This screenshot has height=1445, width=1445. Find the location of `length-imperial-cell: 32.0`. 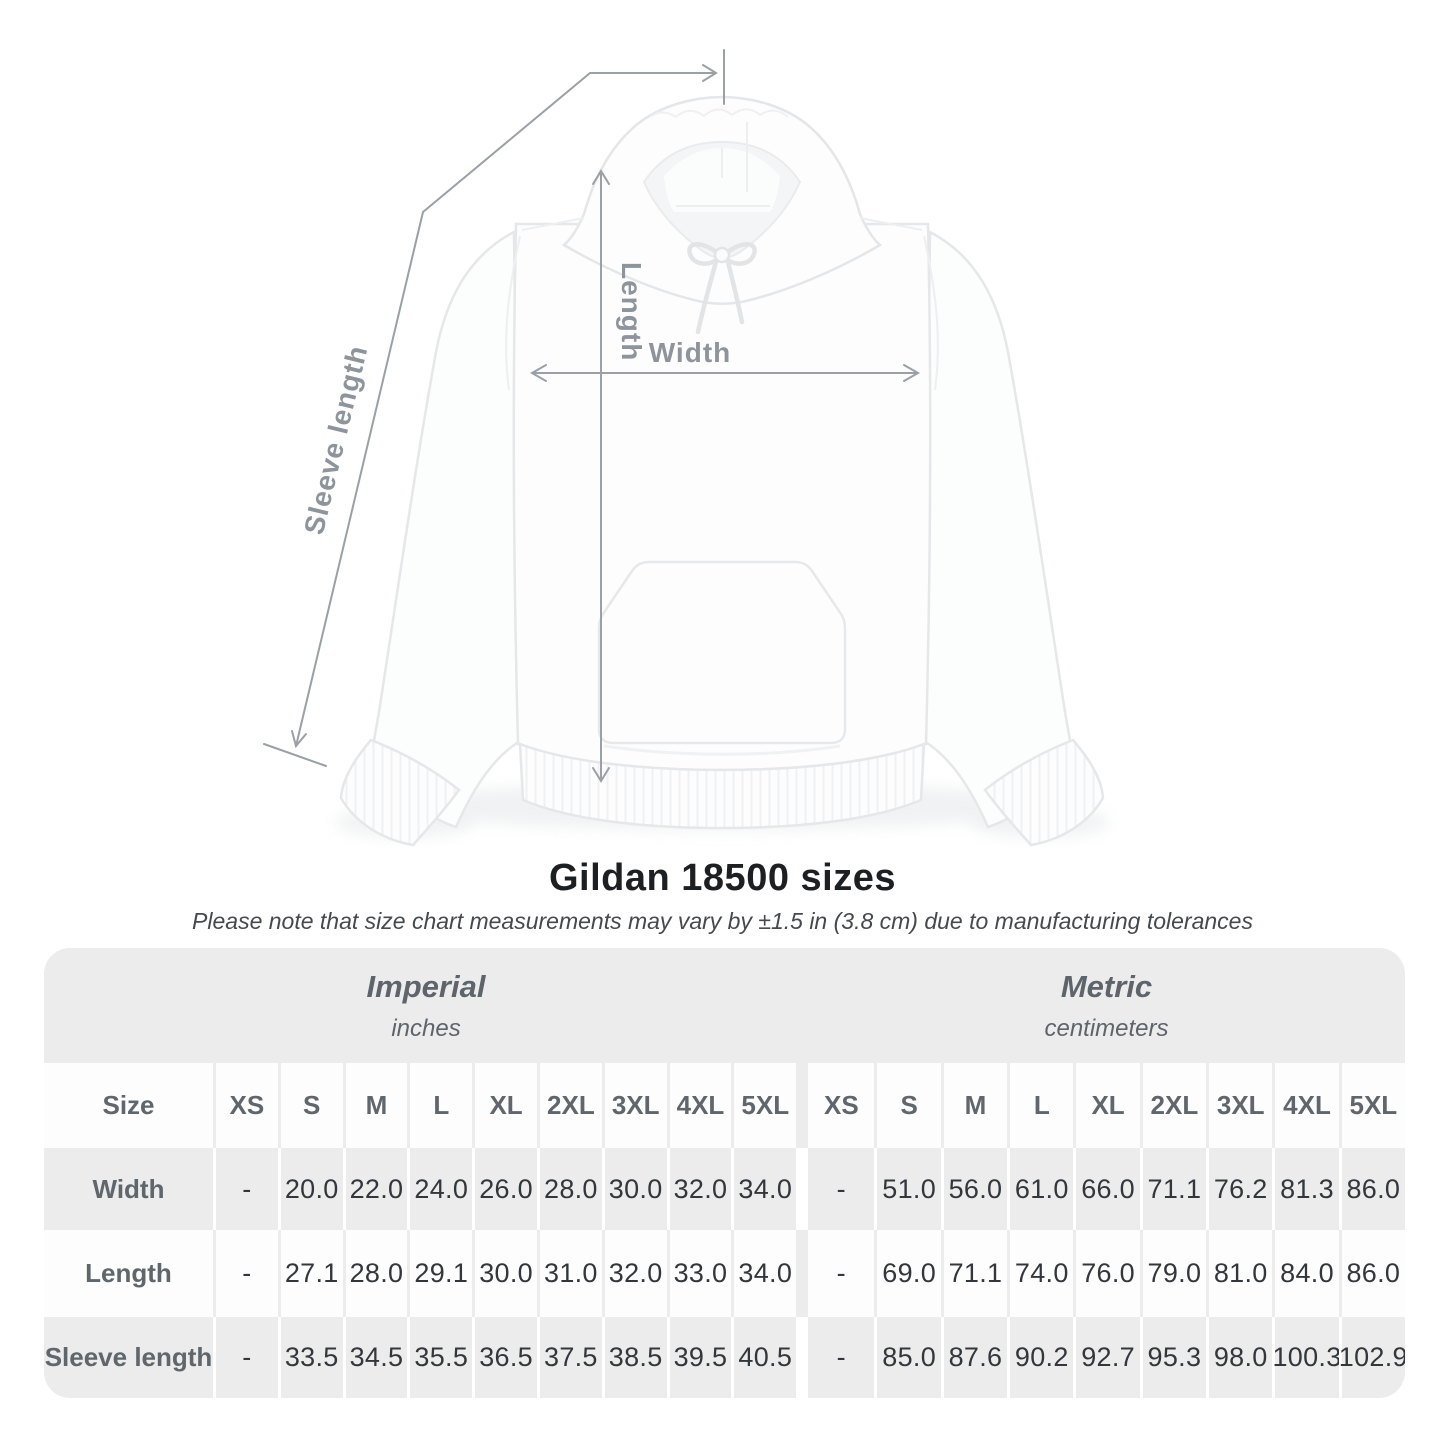

length-imperial-cell: 32.0 is located at coordinates (634, 1273).